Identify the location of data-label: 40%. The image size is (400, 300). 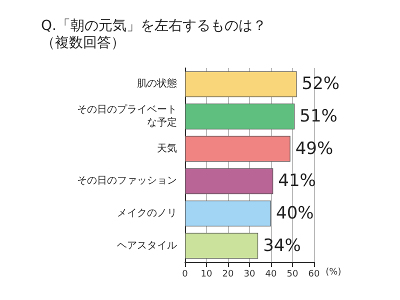
(295, 214).